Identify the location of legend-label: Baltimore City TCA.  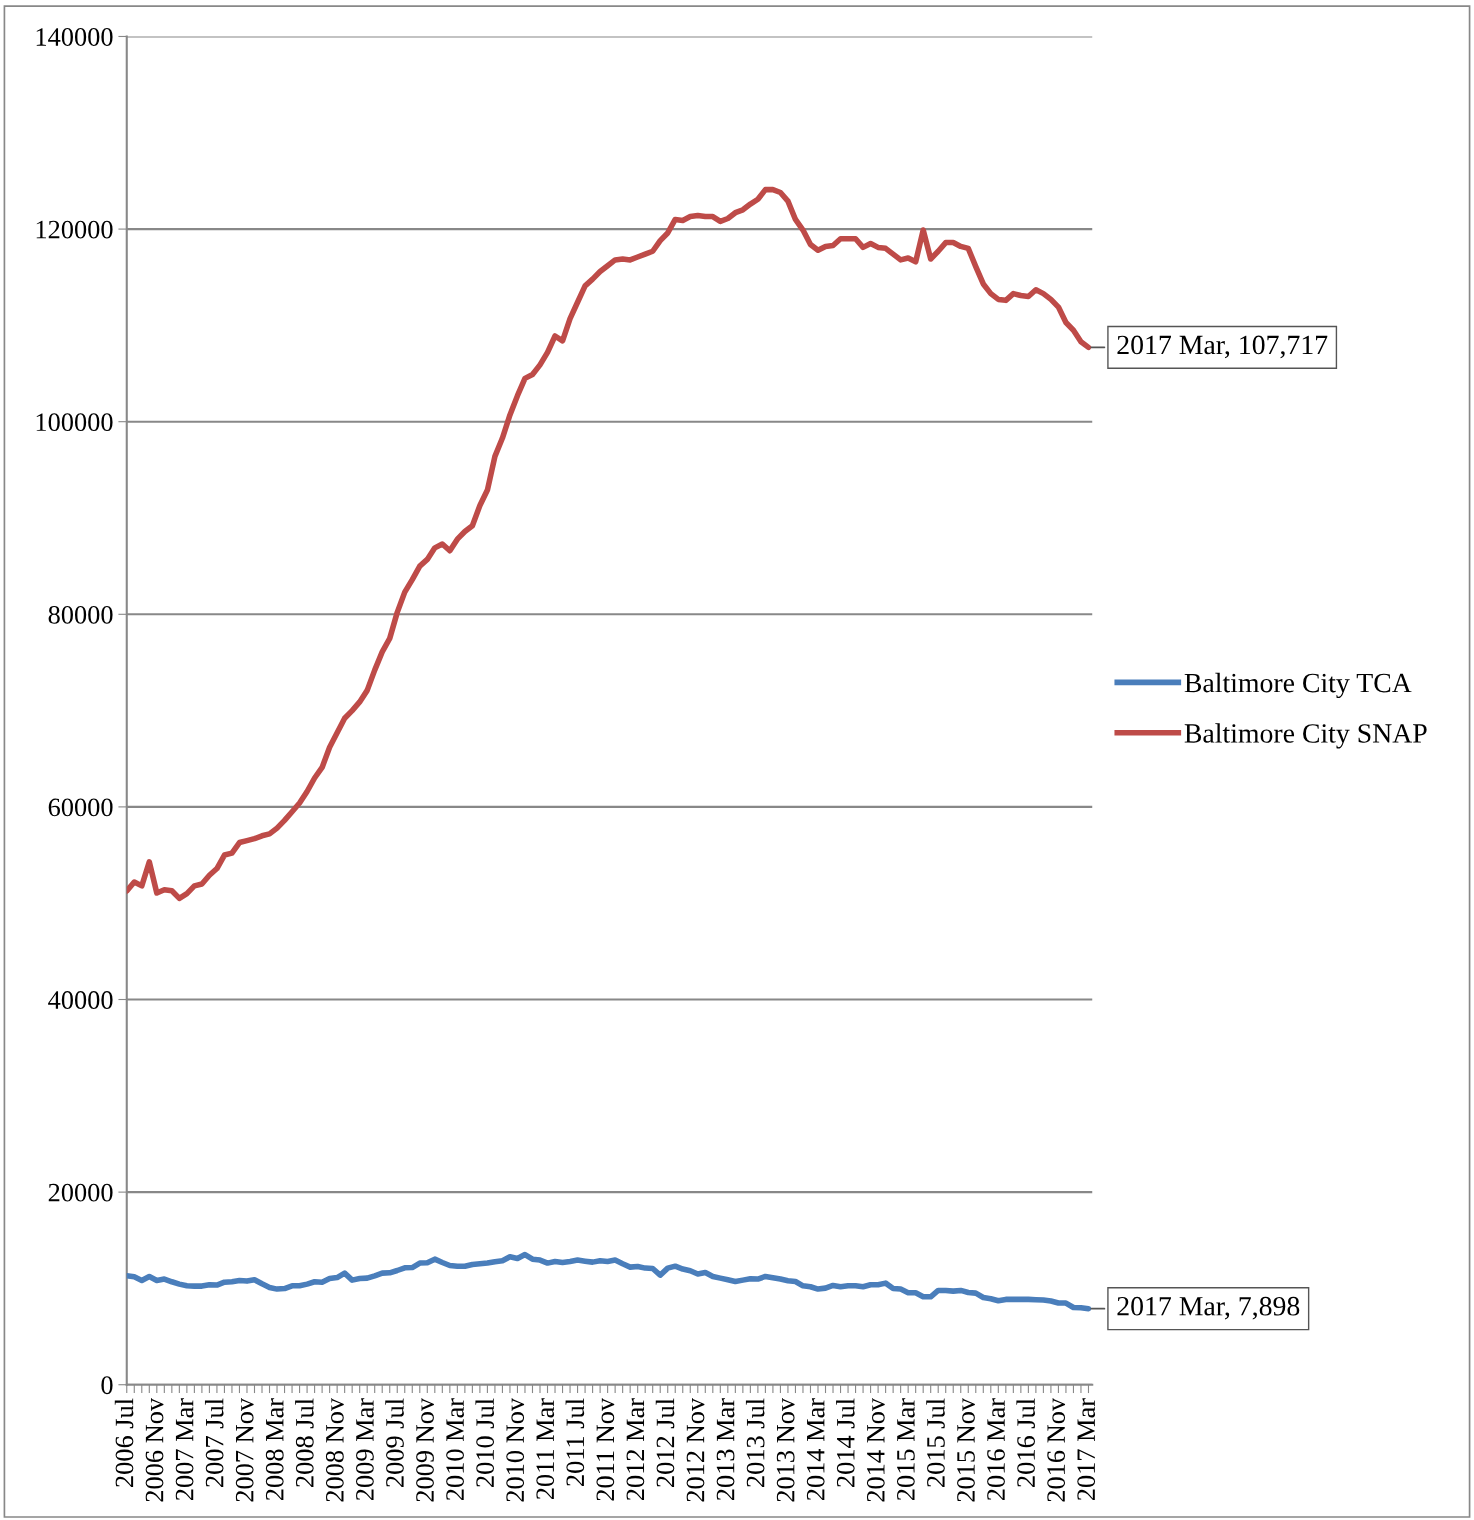
(1298, 685).